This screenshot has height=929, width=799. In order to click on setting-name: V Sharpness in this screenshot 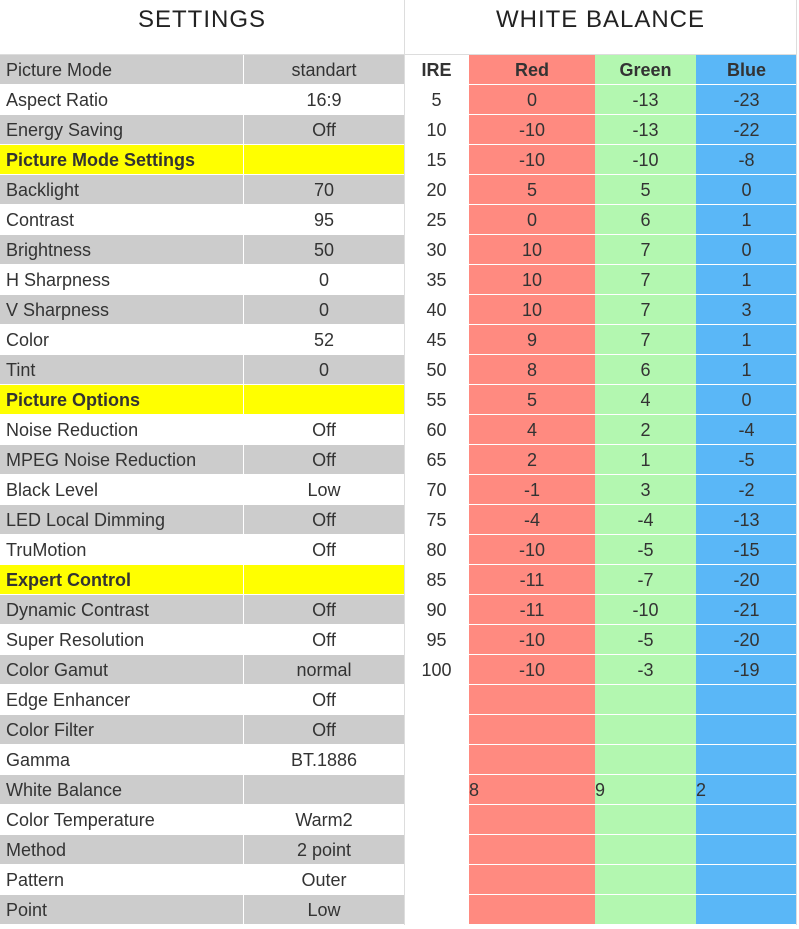, I will do `click(58, 310)`.